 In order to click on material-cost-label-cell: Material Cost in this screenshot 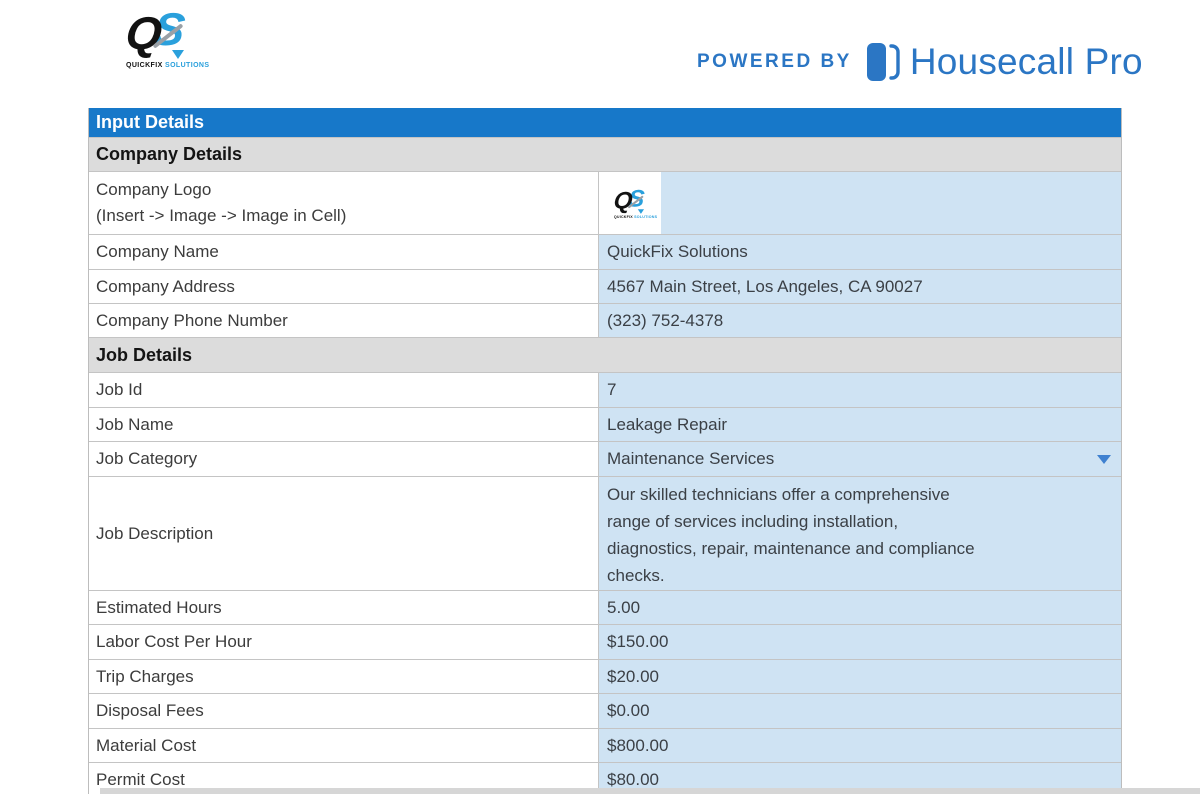, I will do `click(344, 745)`.